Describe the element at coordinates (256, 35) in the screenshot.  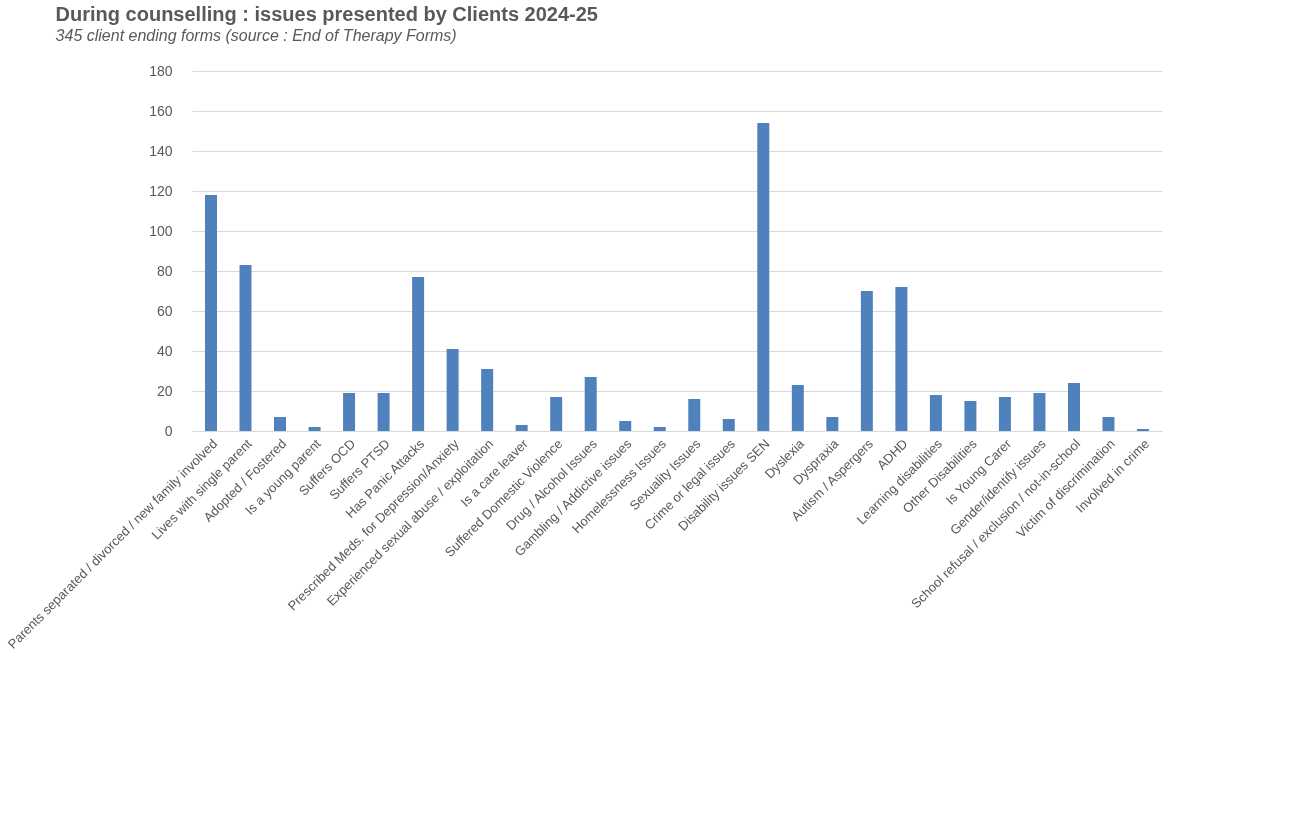
I see `chart-subtitle: 345 client ending forms (source : End of Therapy Forms)` at that location.